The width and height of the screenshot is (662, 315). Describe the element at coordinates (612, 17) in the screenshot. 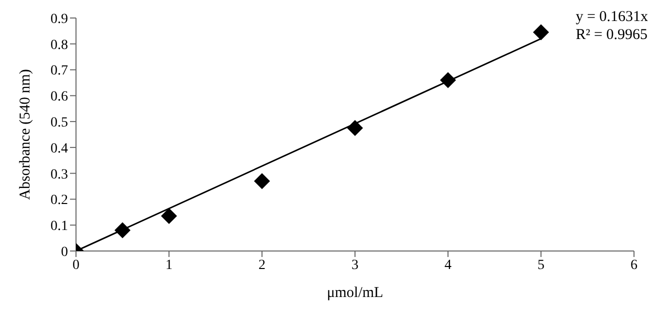

I see `annotation: y = 0.1631x` at that location.